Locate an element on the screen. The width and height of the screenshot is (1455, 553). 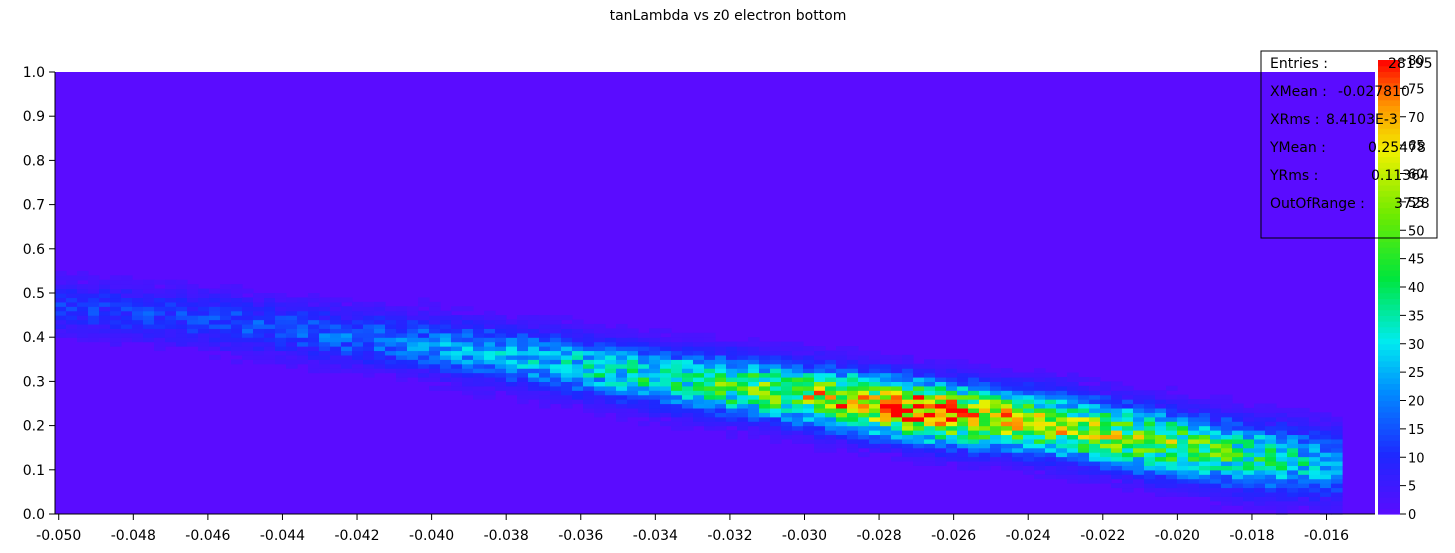
colorbar-tick-label: 15 is located at coordinates (1416, 430).